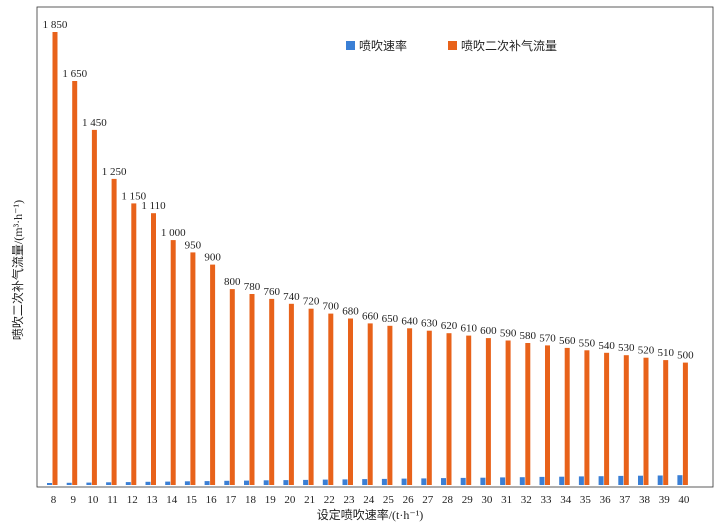 This screenshot has width=725, height=525. Describe the element at coordinates (133, 196) in the screenshot. I see `data-label-secondary-air-flow: 1 150` at that location.